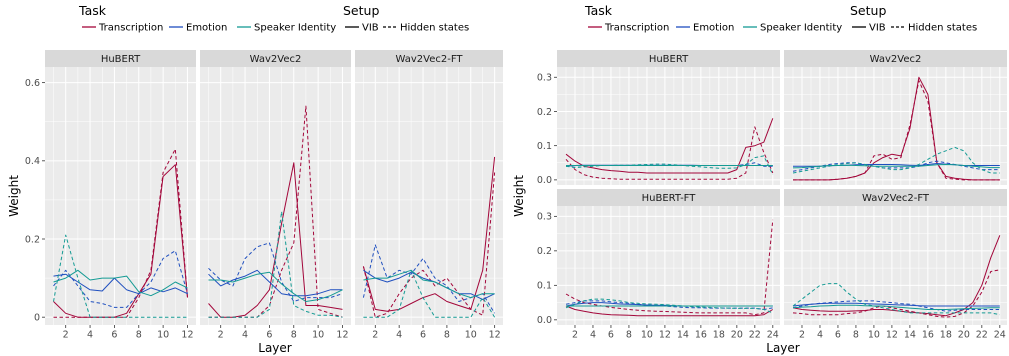  I want to click on left-panel-wav2vec2-strip, so click(275, 58).